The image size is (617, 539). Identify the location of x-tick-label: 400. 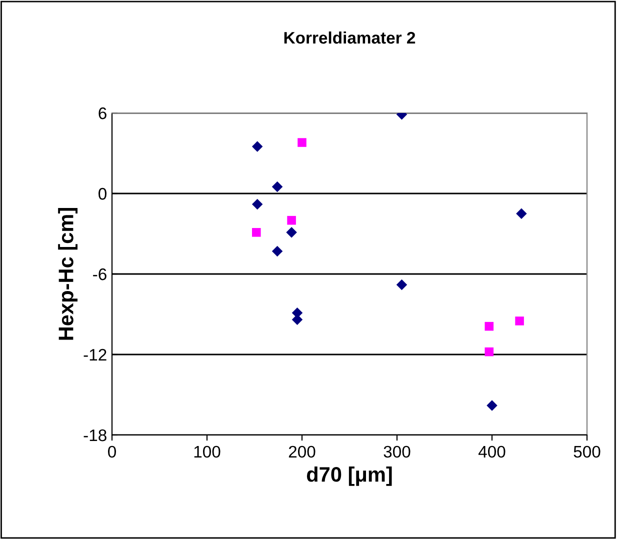
(492, 452).